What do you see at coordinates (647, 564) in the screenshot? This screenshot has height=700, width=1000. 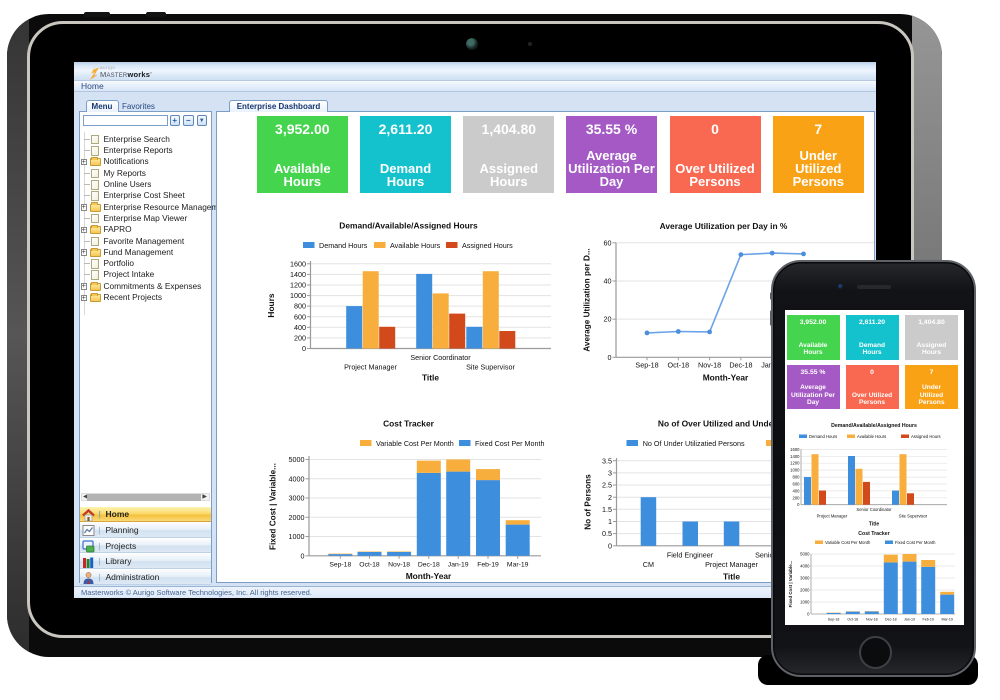 I see `svg-text: CM` at bounding box center [647, 564].